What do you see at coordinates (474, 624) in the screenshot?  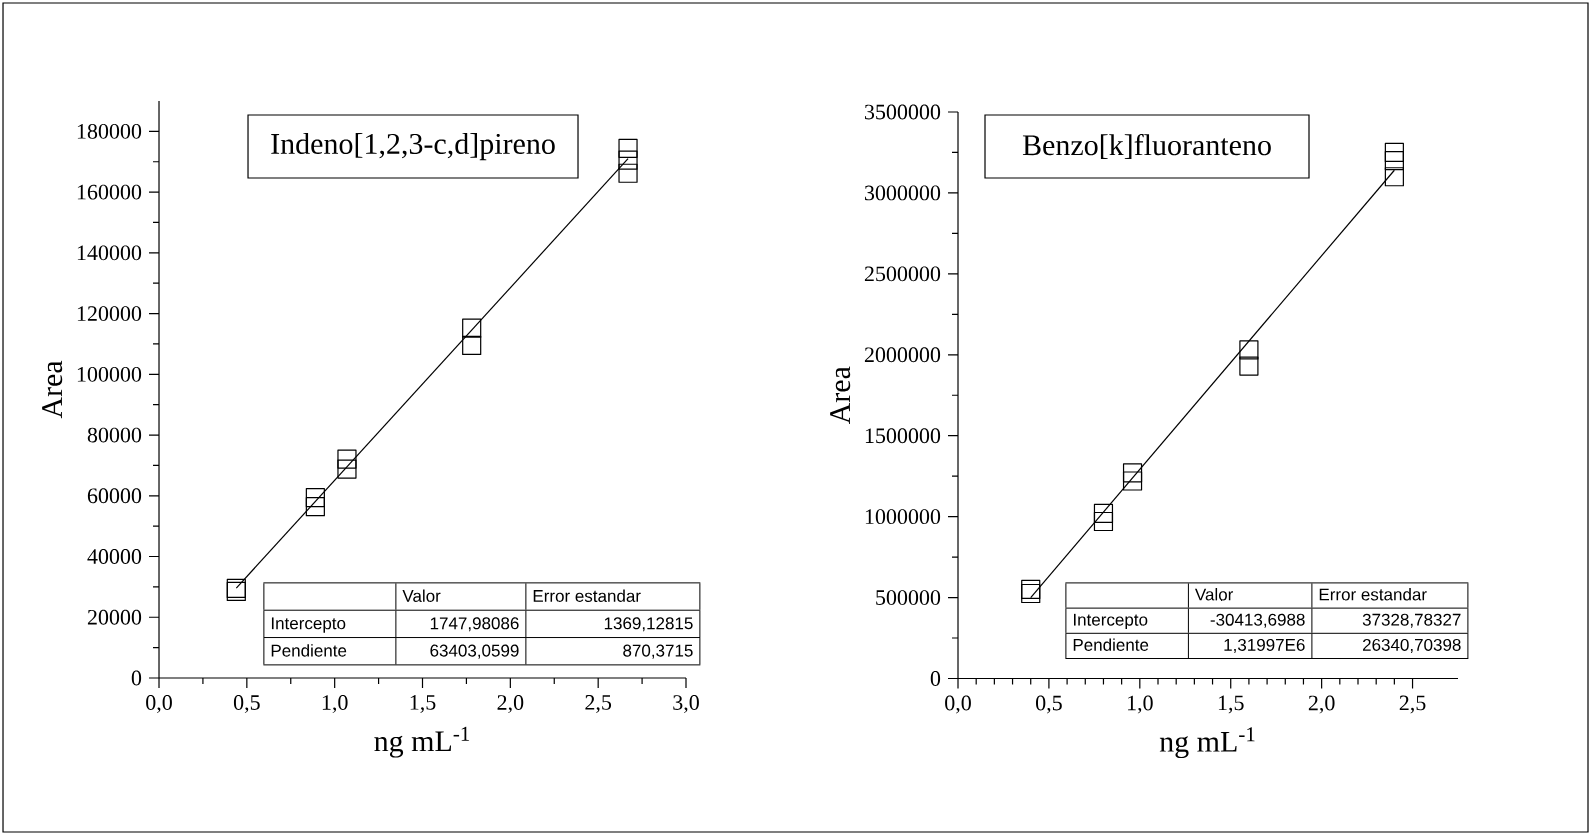 I see `annotation: 1747,98086` at bounding box center [474, 624].